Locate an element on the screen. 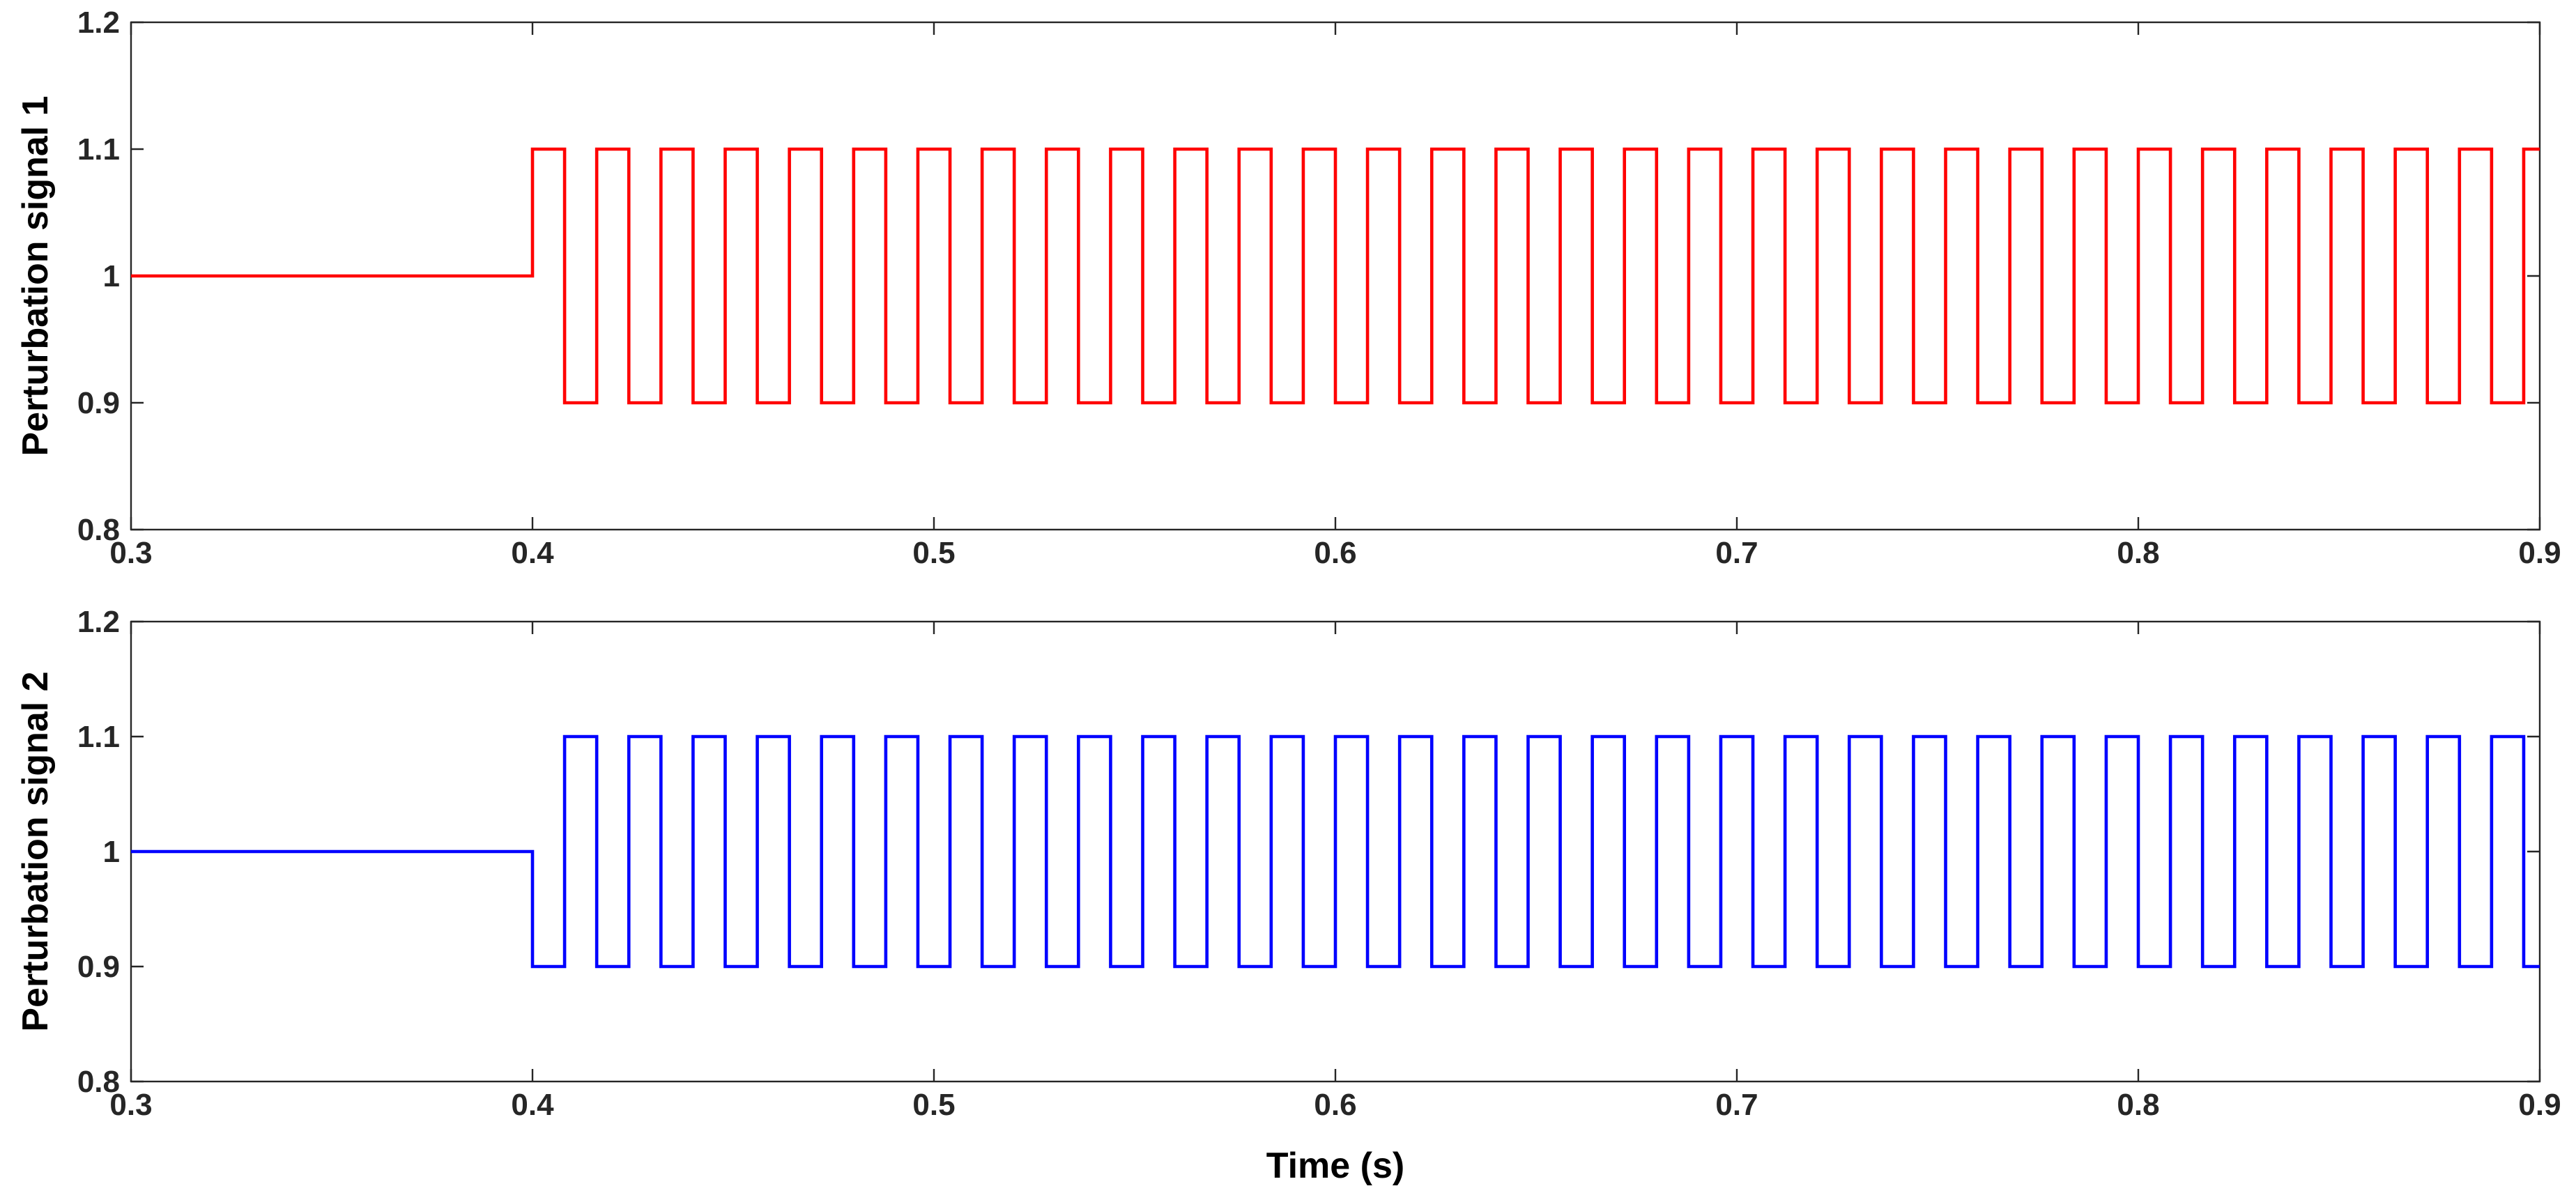 This screenshot has width=2576, height=1193. x-tick-label-1-3: 0.6 is located at coordinates (1335, 553).